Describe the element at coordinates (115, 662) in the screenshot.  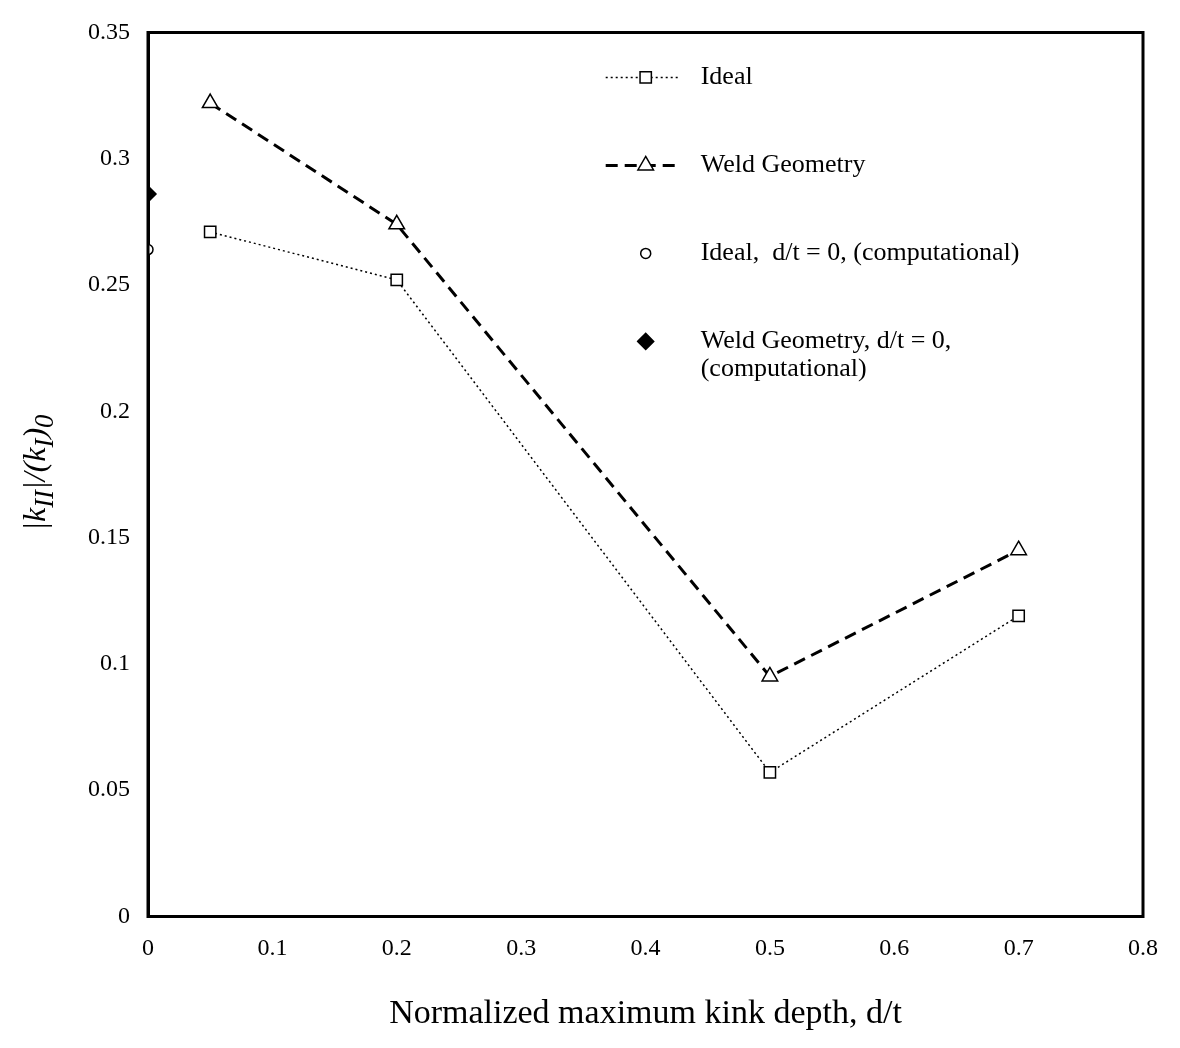
I see `y-tick-label: 0.1` at that location.